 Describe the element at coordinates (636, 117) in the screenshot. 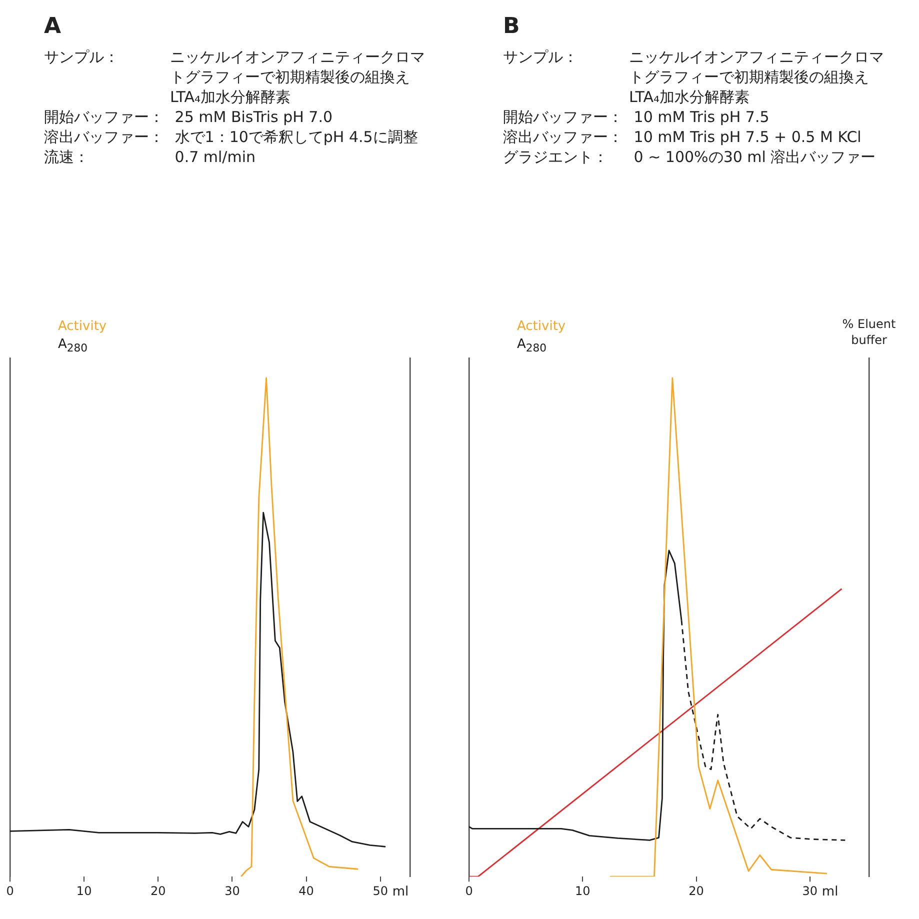

I see `text: 開始バッファー： 10 mM Tris pH 7.5` at that location.